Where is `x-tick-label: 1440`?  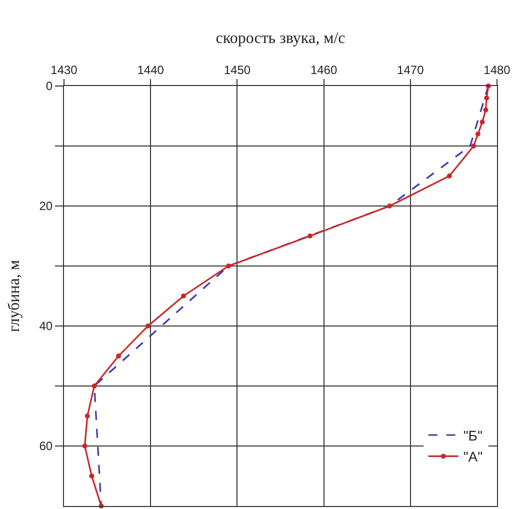 x-tick-label: 1440 is located at coordinates (150, 70).